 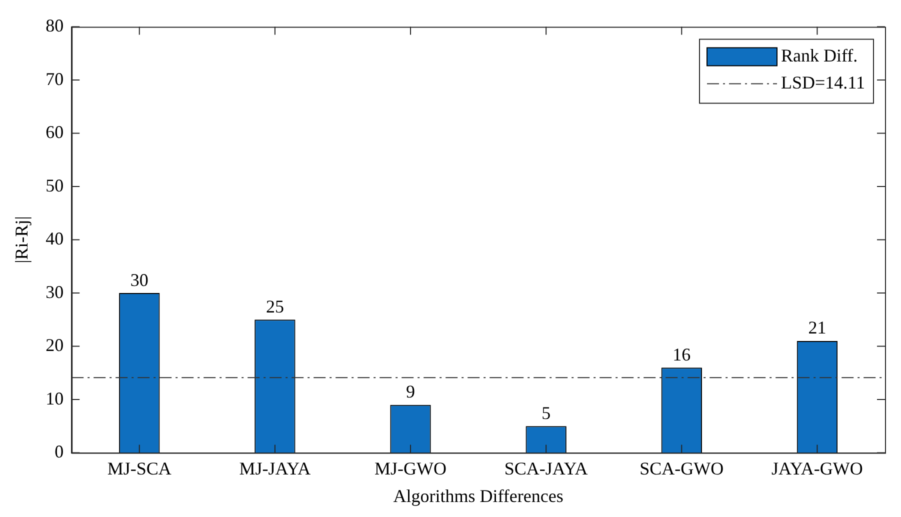 What do you see at coordinates (682, 468) in the screenshot?
I see `x-tick-label: SCA-GWO` at bounding box center [682, 468].